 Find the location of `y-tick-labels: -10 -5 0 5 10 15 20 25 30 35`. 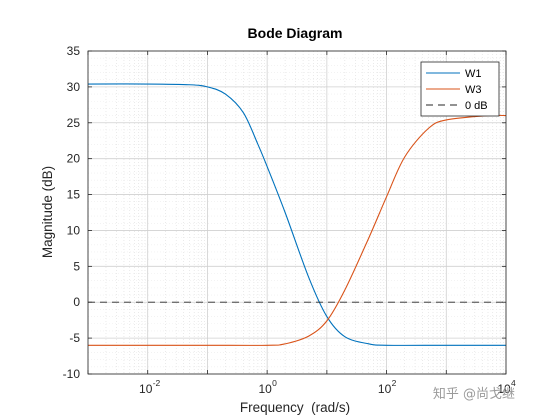

y-tick-labels: -10 -5 0 5 10 15 20 25 30 35 is located at coordinates (72, 212).